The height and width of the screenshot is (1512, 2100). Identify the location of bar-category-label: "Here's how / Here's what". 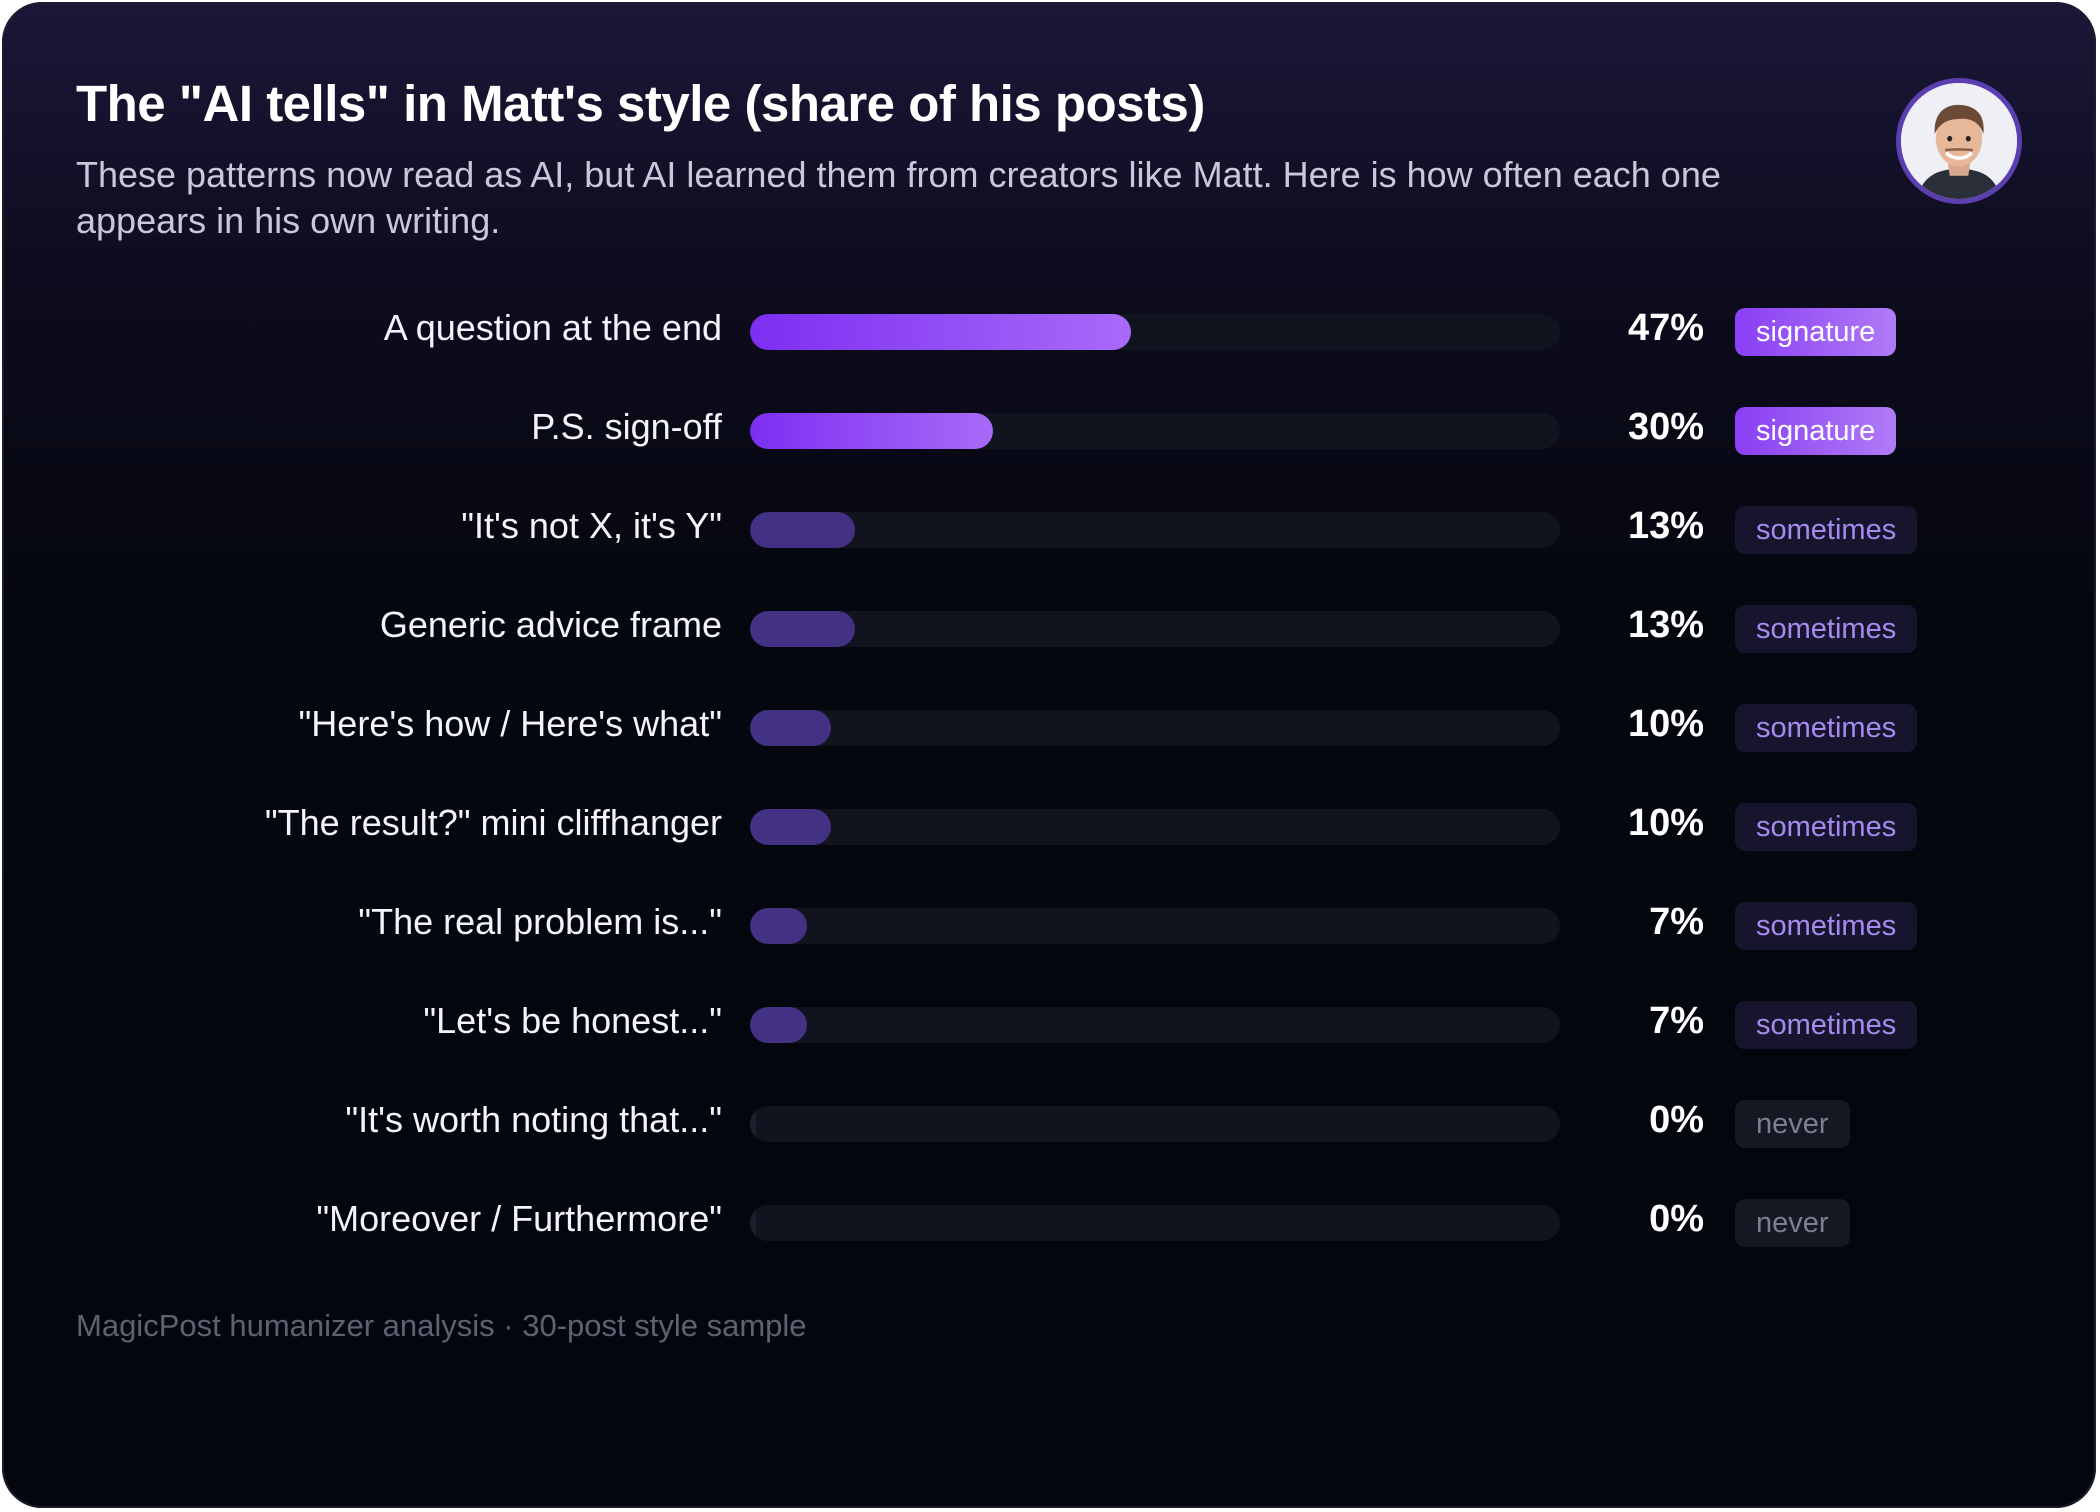
(510, 723).